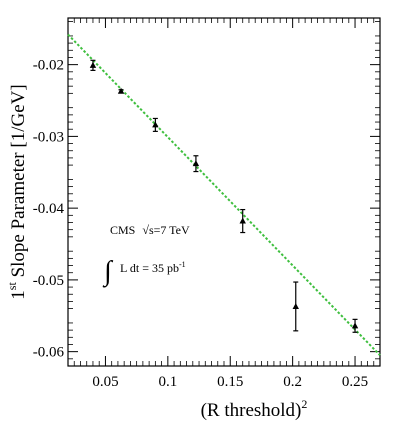  Describe the element at coordinates (49, 353) in the screenshot. I see `y-tick-label: -0.06` at that location.